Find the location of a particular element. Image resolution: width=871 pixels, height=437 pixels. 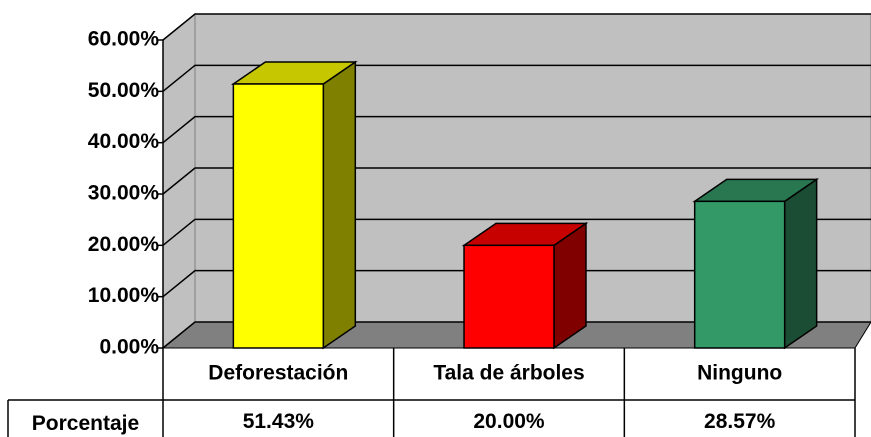

y-tick-label: 20.00% is located at coordinates (124, 244).